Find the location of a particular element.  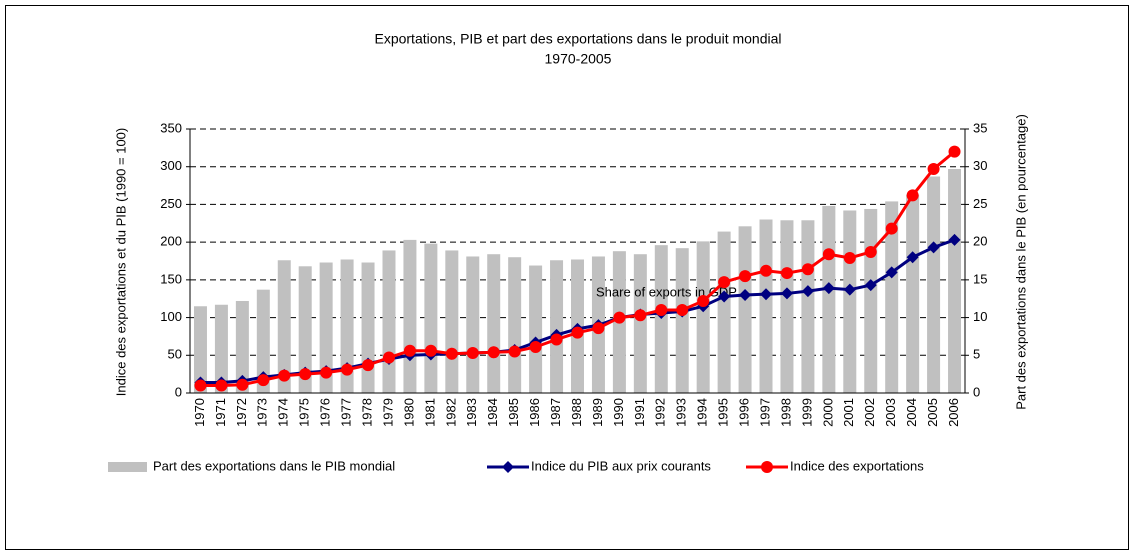

x-tick-label: 1999 is located at coordinates (806, 412).